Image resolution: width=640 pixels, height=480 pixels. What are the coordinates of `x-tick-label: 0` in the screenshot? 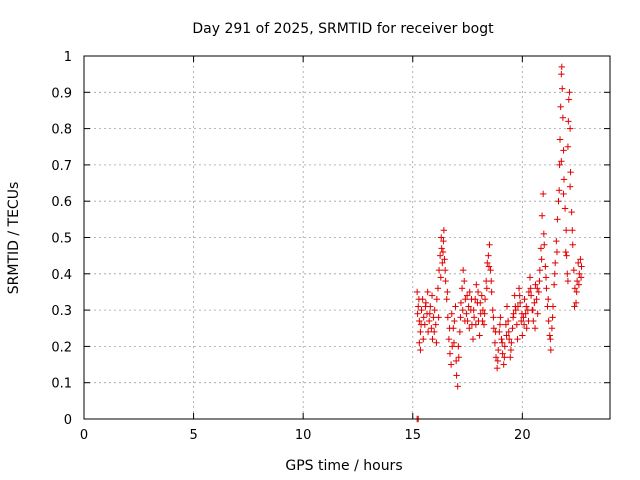 It's located at (84, 435).